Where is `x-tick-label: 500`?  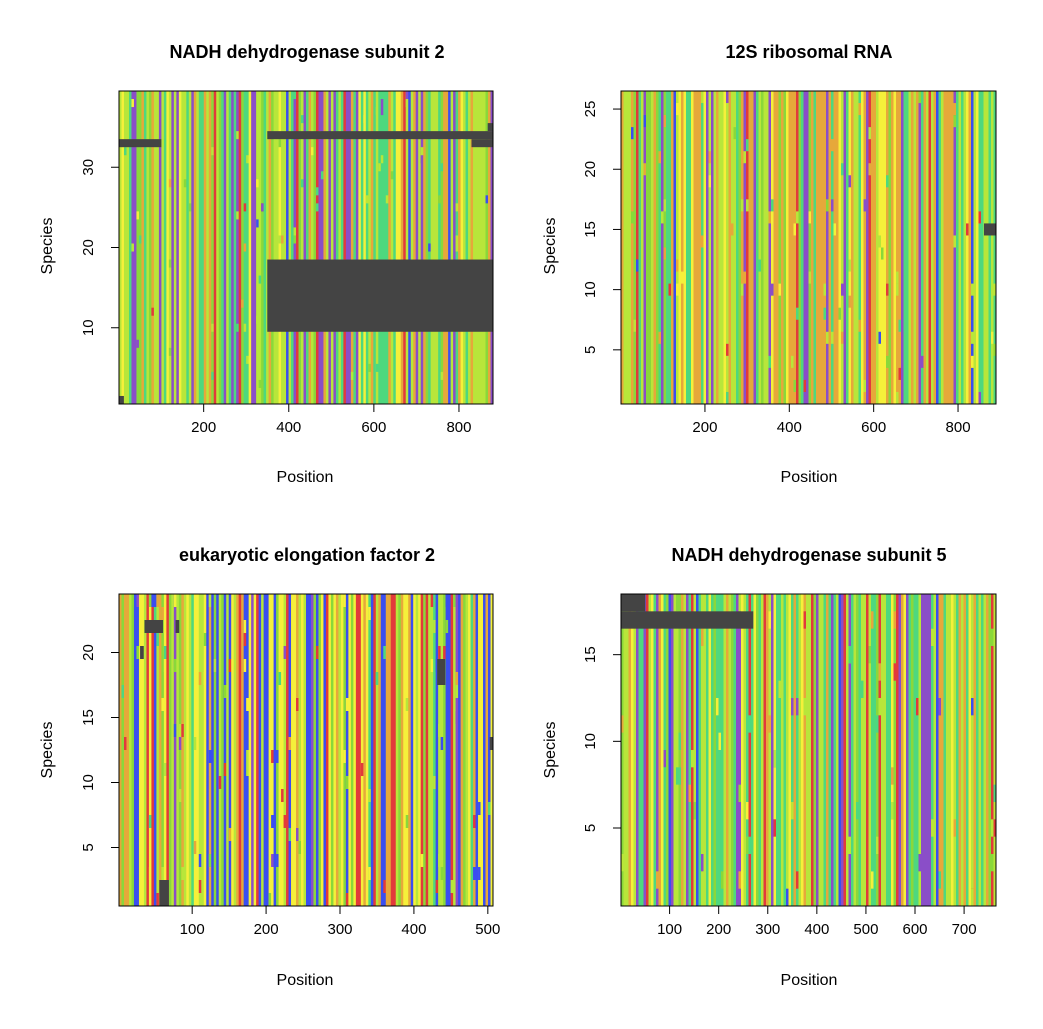 x-tick-label: 500 is located at coordinates (865, 929).